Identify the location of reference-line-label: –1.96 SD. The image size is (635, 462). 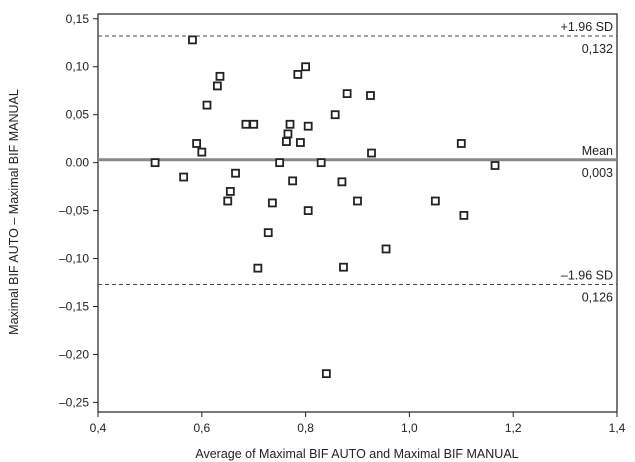
(587, 275).